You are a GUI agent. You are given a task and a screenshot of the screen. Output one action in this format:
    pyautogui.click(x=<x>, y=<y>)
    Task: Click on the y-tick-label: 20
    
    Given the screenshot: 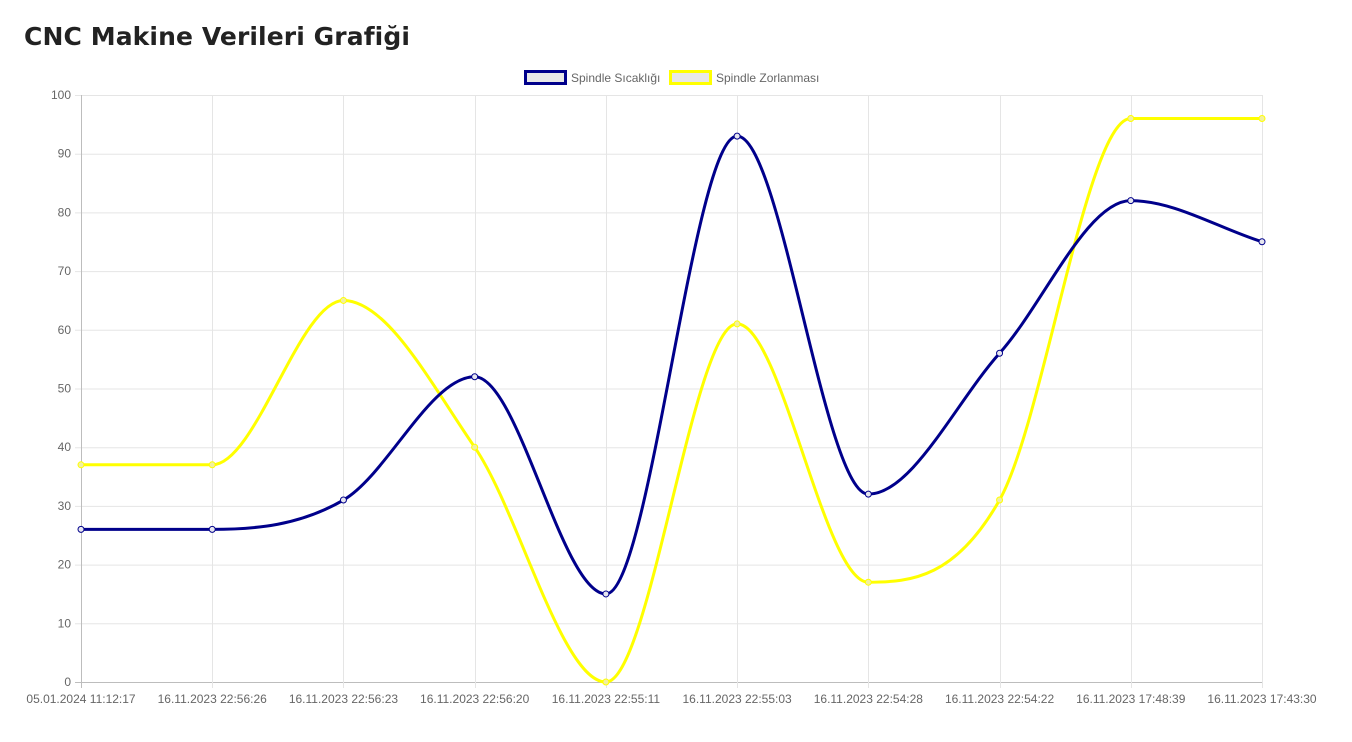 What is the action you would take?
    pyautogui.click(x=65, y=565)
    